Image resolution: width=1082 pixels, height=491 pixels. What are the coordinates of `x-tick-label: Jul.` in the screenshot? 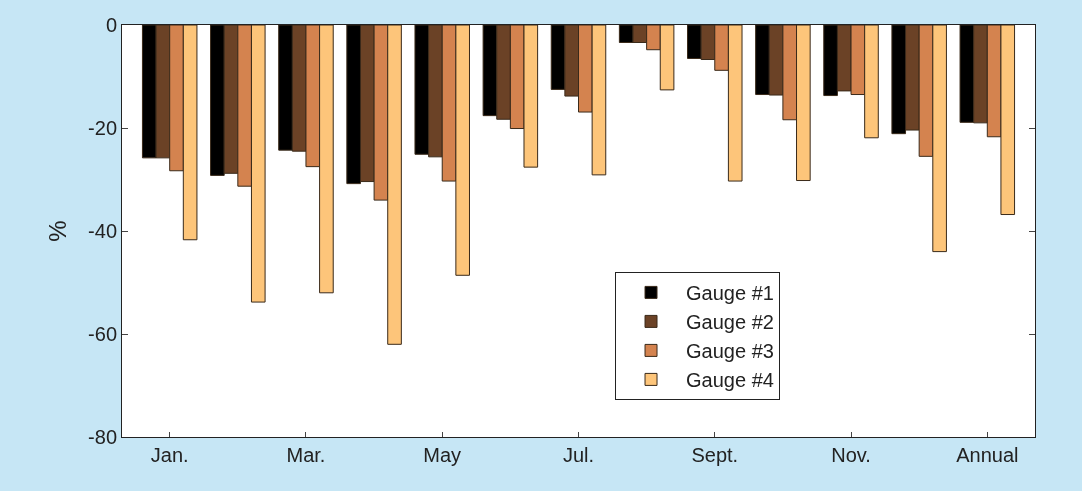 It's located at (578, 455).